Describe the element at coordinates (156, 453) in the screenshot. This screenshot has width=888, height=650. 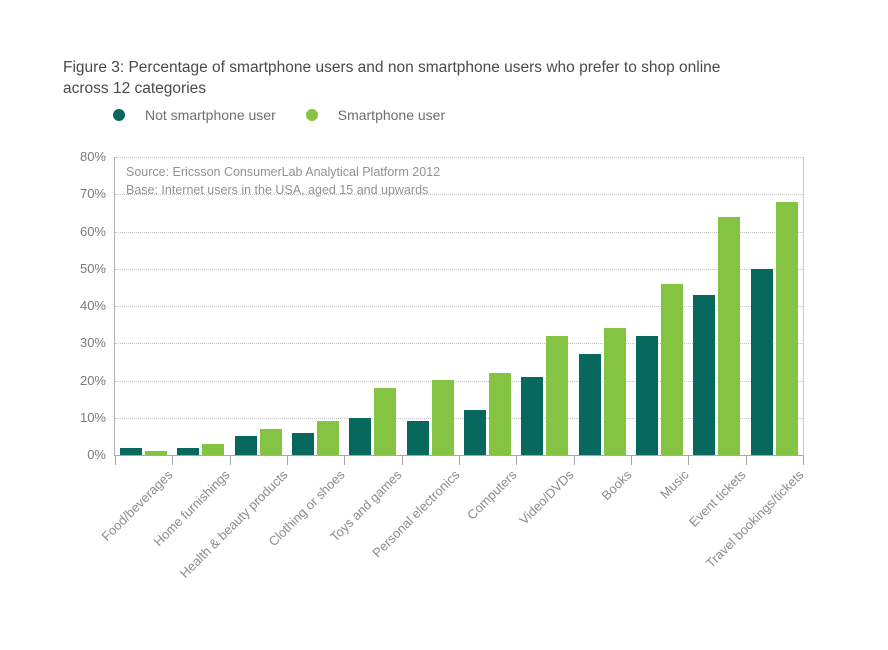
I see `bar-smartphone-user-food-beverages` at that location.